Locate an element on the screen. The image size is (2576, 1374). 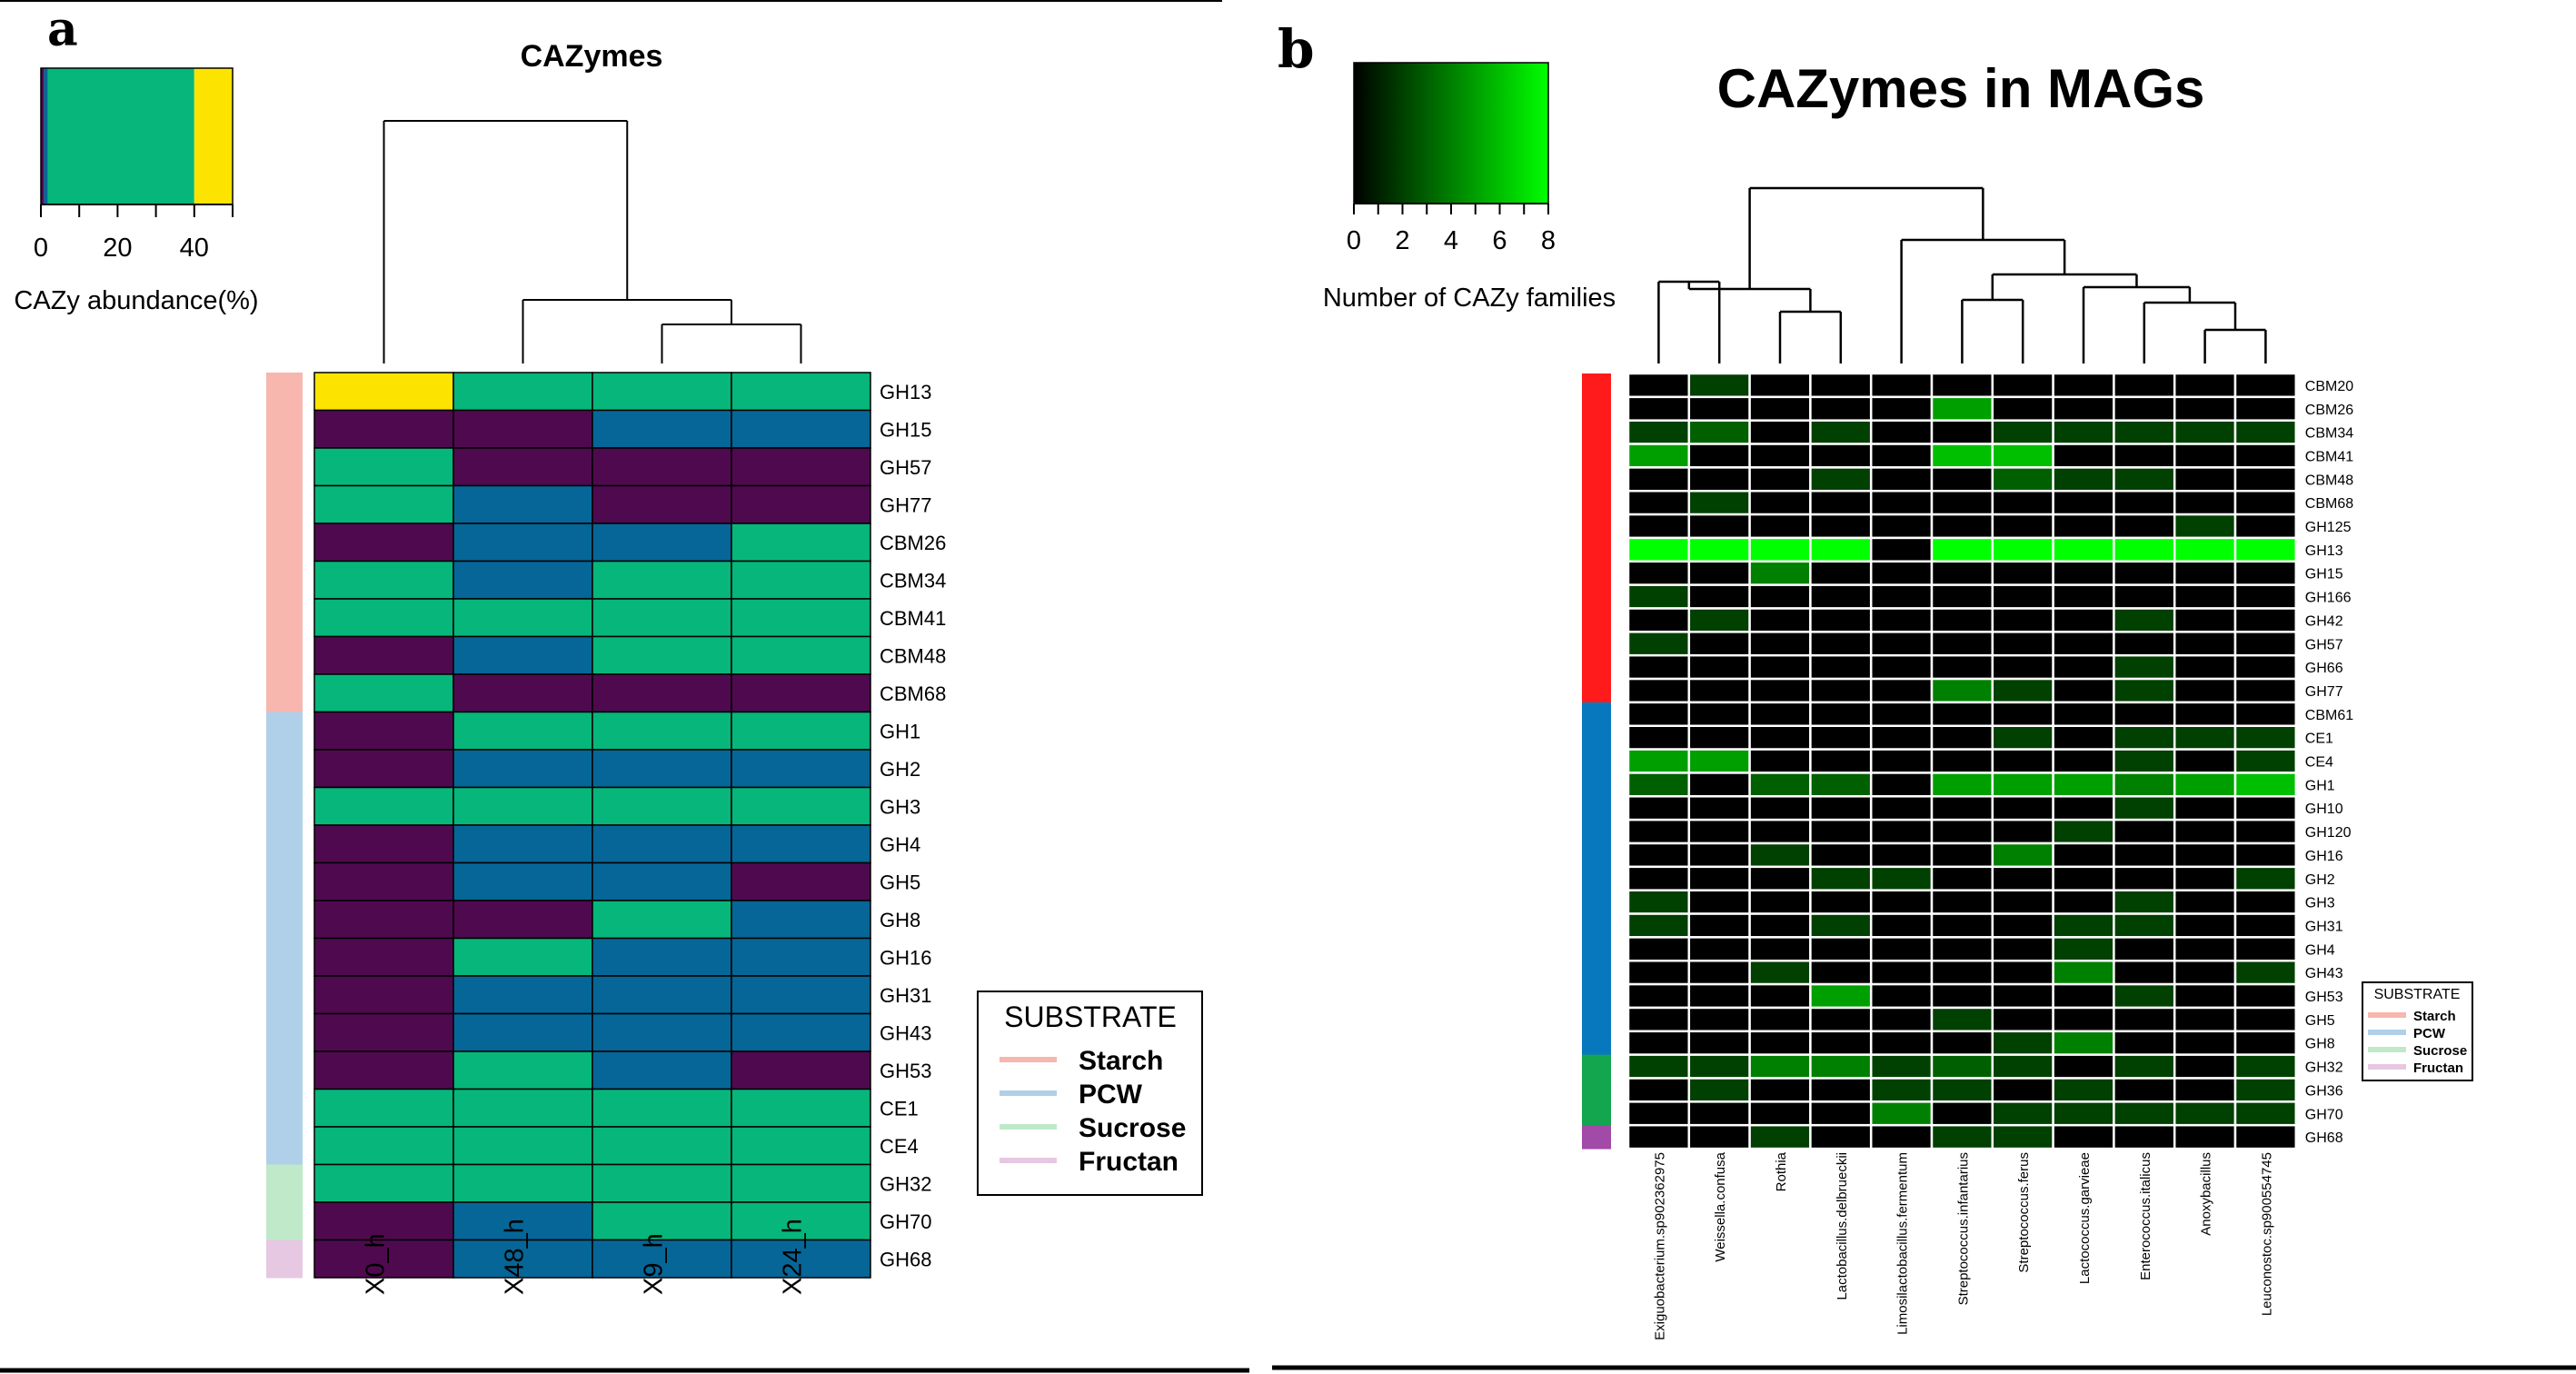
heatmap-cell-cbm26-x24-h is located at coordinates (801, 543).